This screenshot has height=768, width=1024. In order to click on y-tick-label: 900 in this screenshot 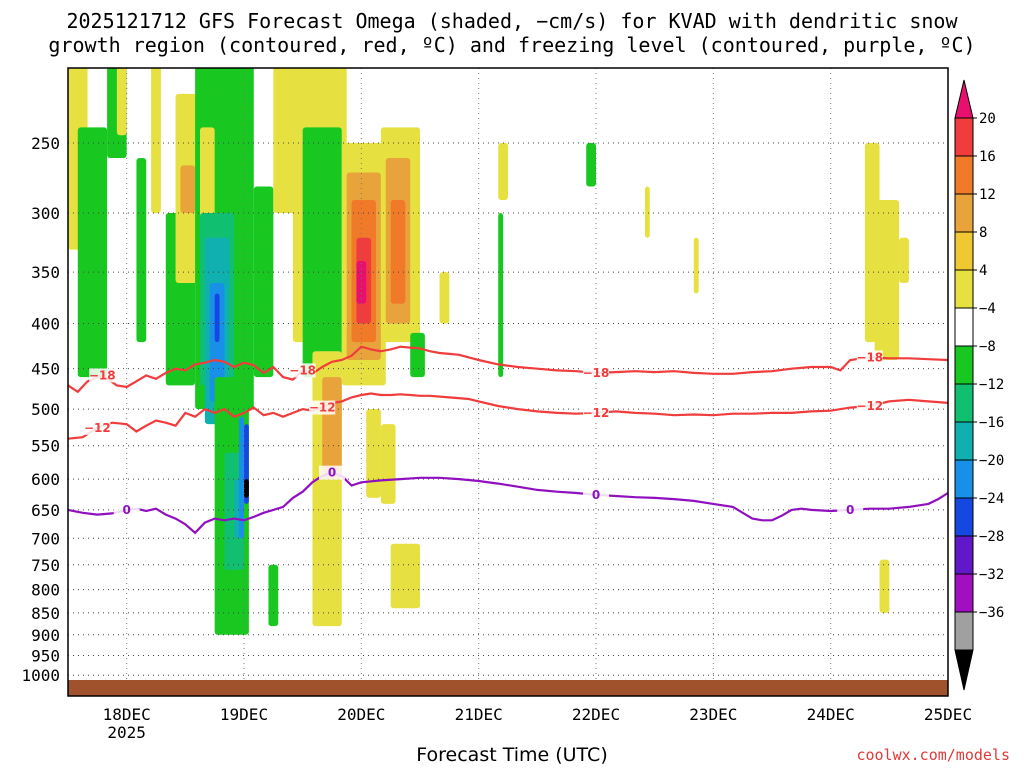, I will do `click(45, 635)`.